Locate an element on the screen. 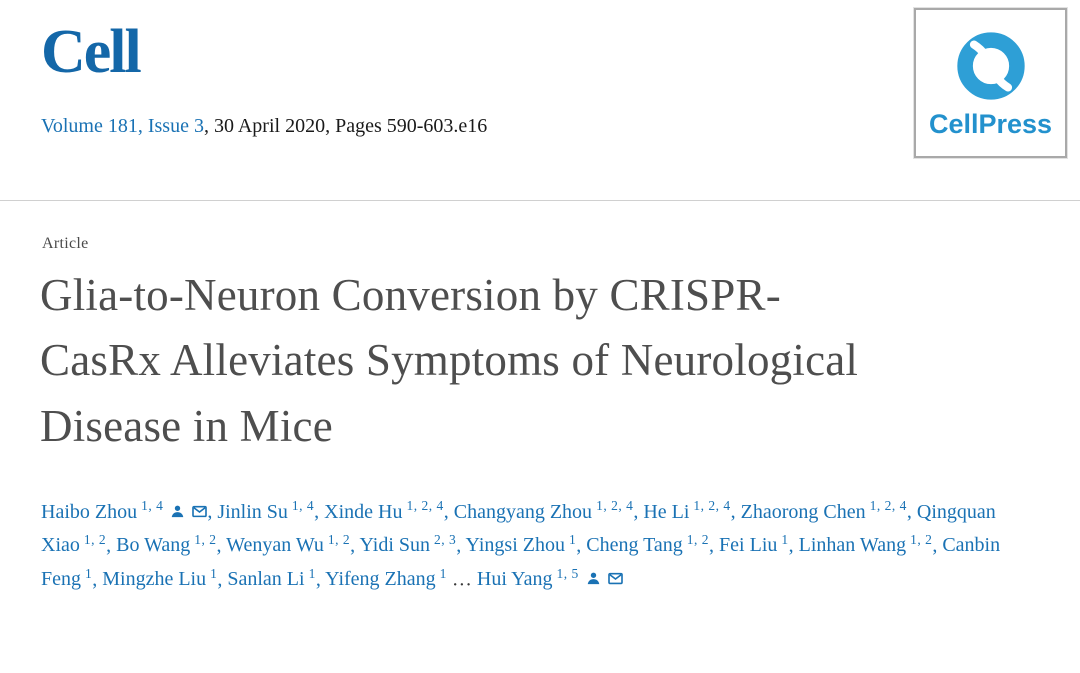  author-name: Jinlin Su is located at coordinates (252, 511).